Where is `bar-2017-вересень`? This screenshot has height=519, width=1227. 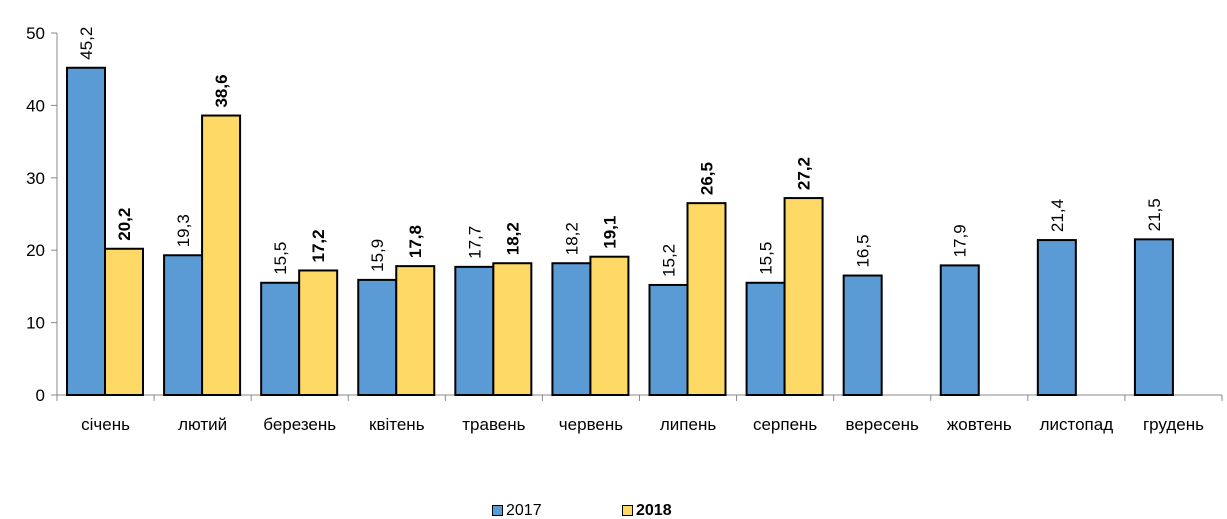 bar-2017-вересень is located at coordinates (863, 335).